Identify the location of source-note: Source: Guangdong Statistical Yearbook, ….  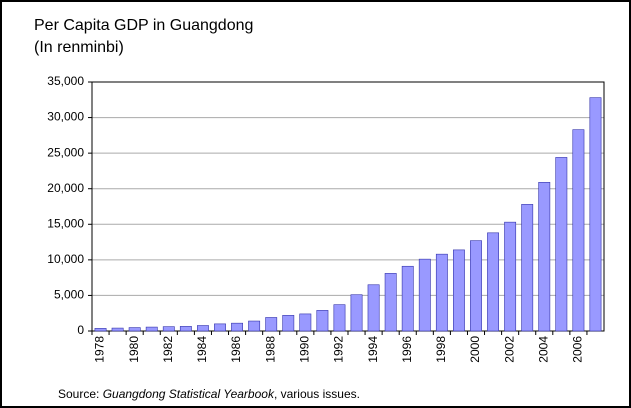
(209, 394).